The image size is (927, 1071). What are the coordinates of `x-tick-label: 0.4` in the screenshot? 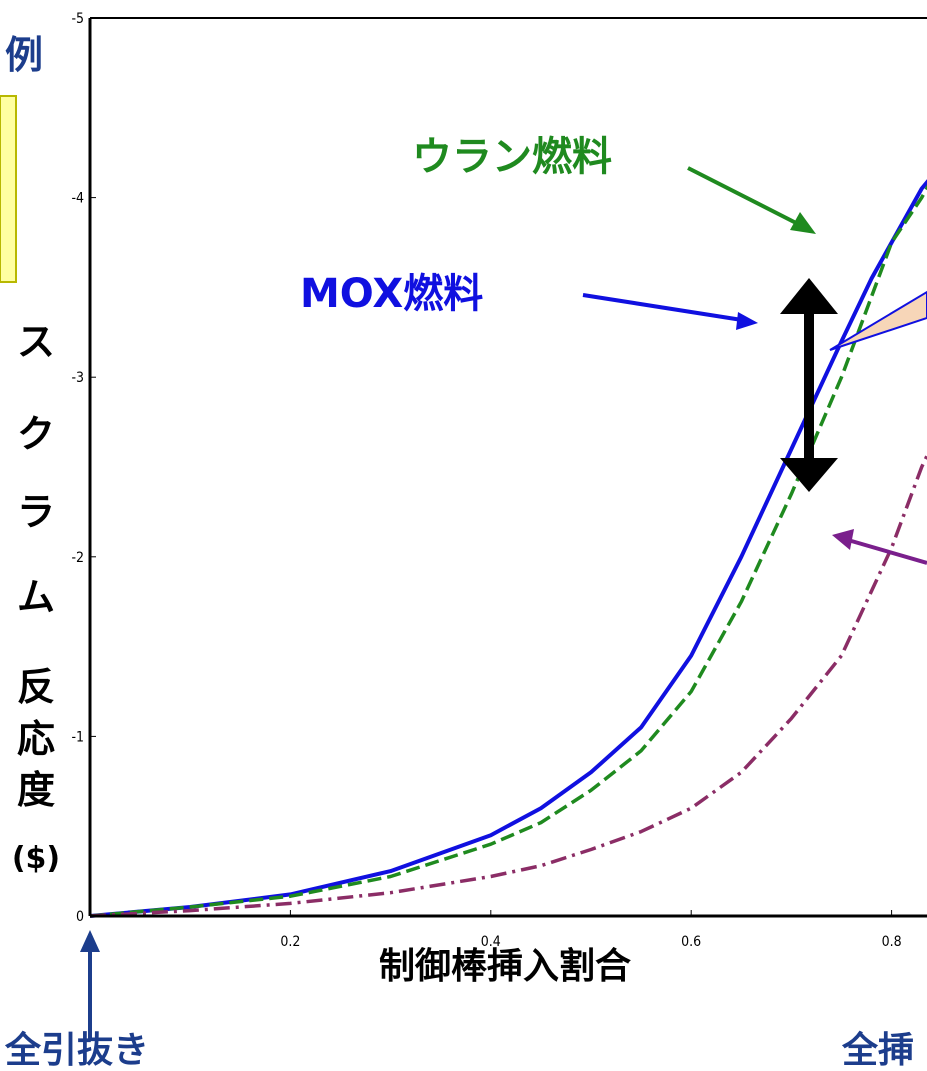 It's located at (491, 942).